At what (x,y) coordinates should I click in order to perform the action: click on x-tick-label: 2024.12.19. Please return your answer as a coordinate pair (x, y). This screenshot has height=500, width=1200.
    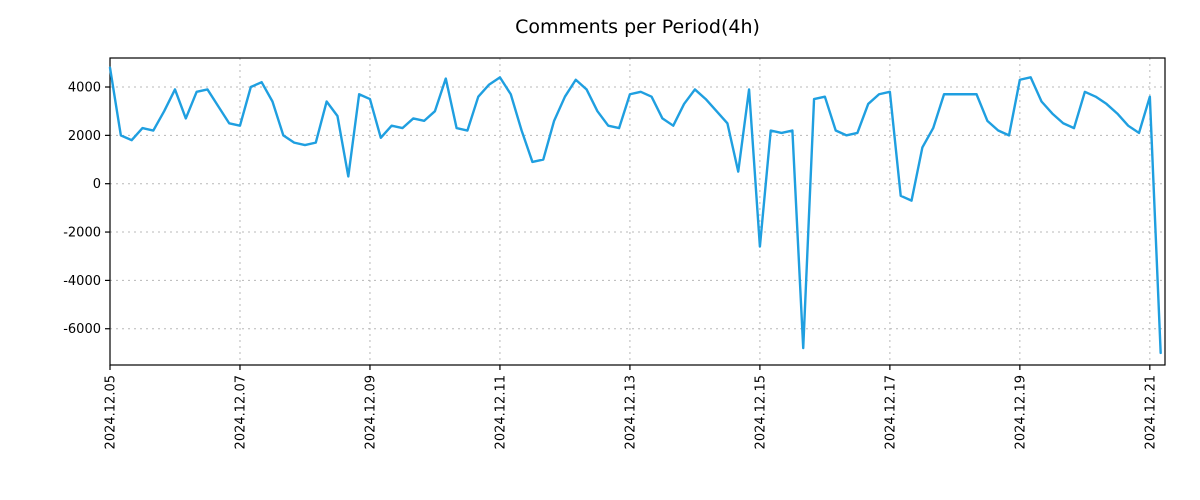
    Looking at the image, I should click on (1020, 412).